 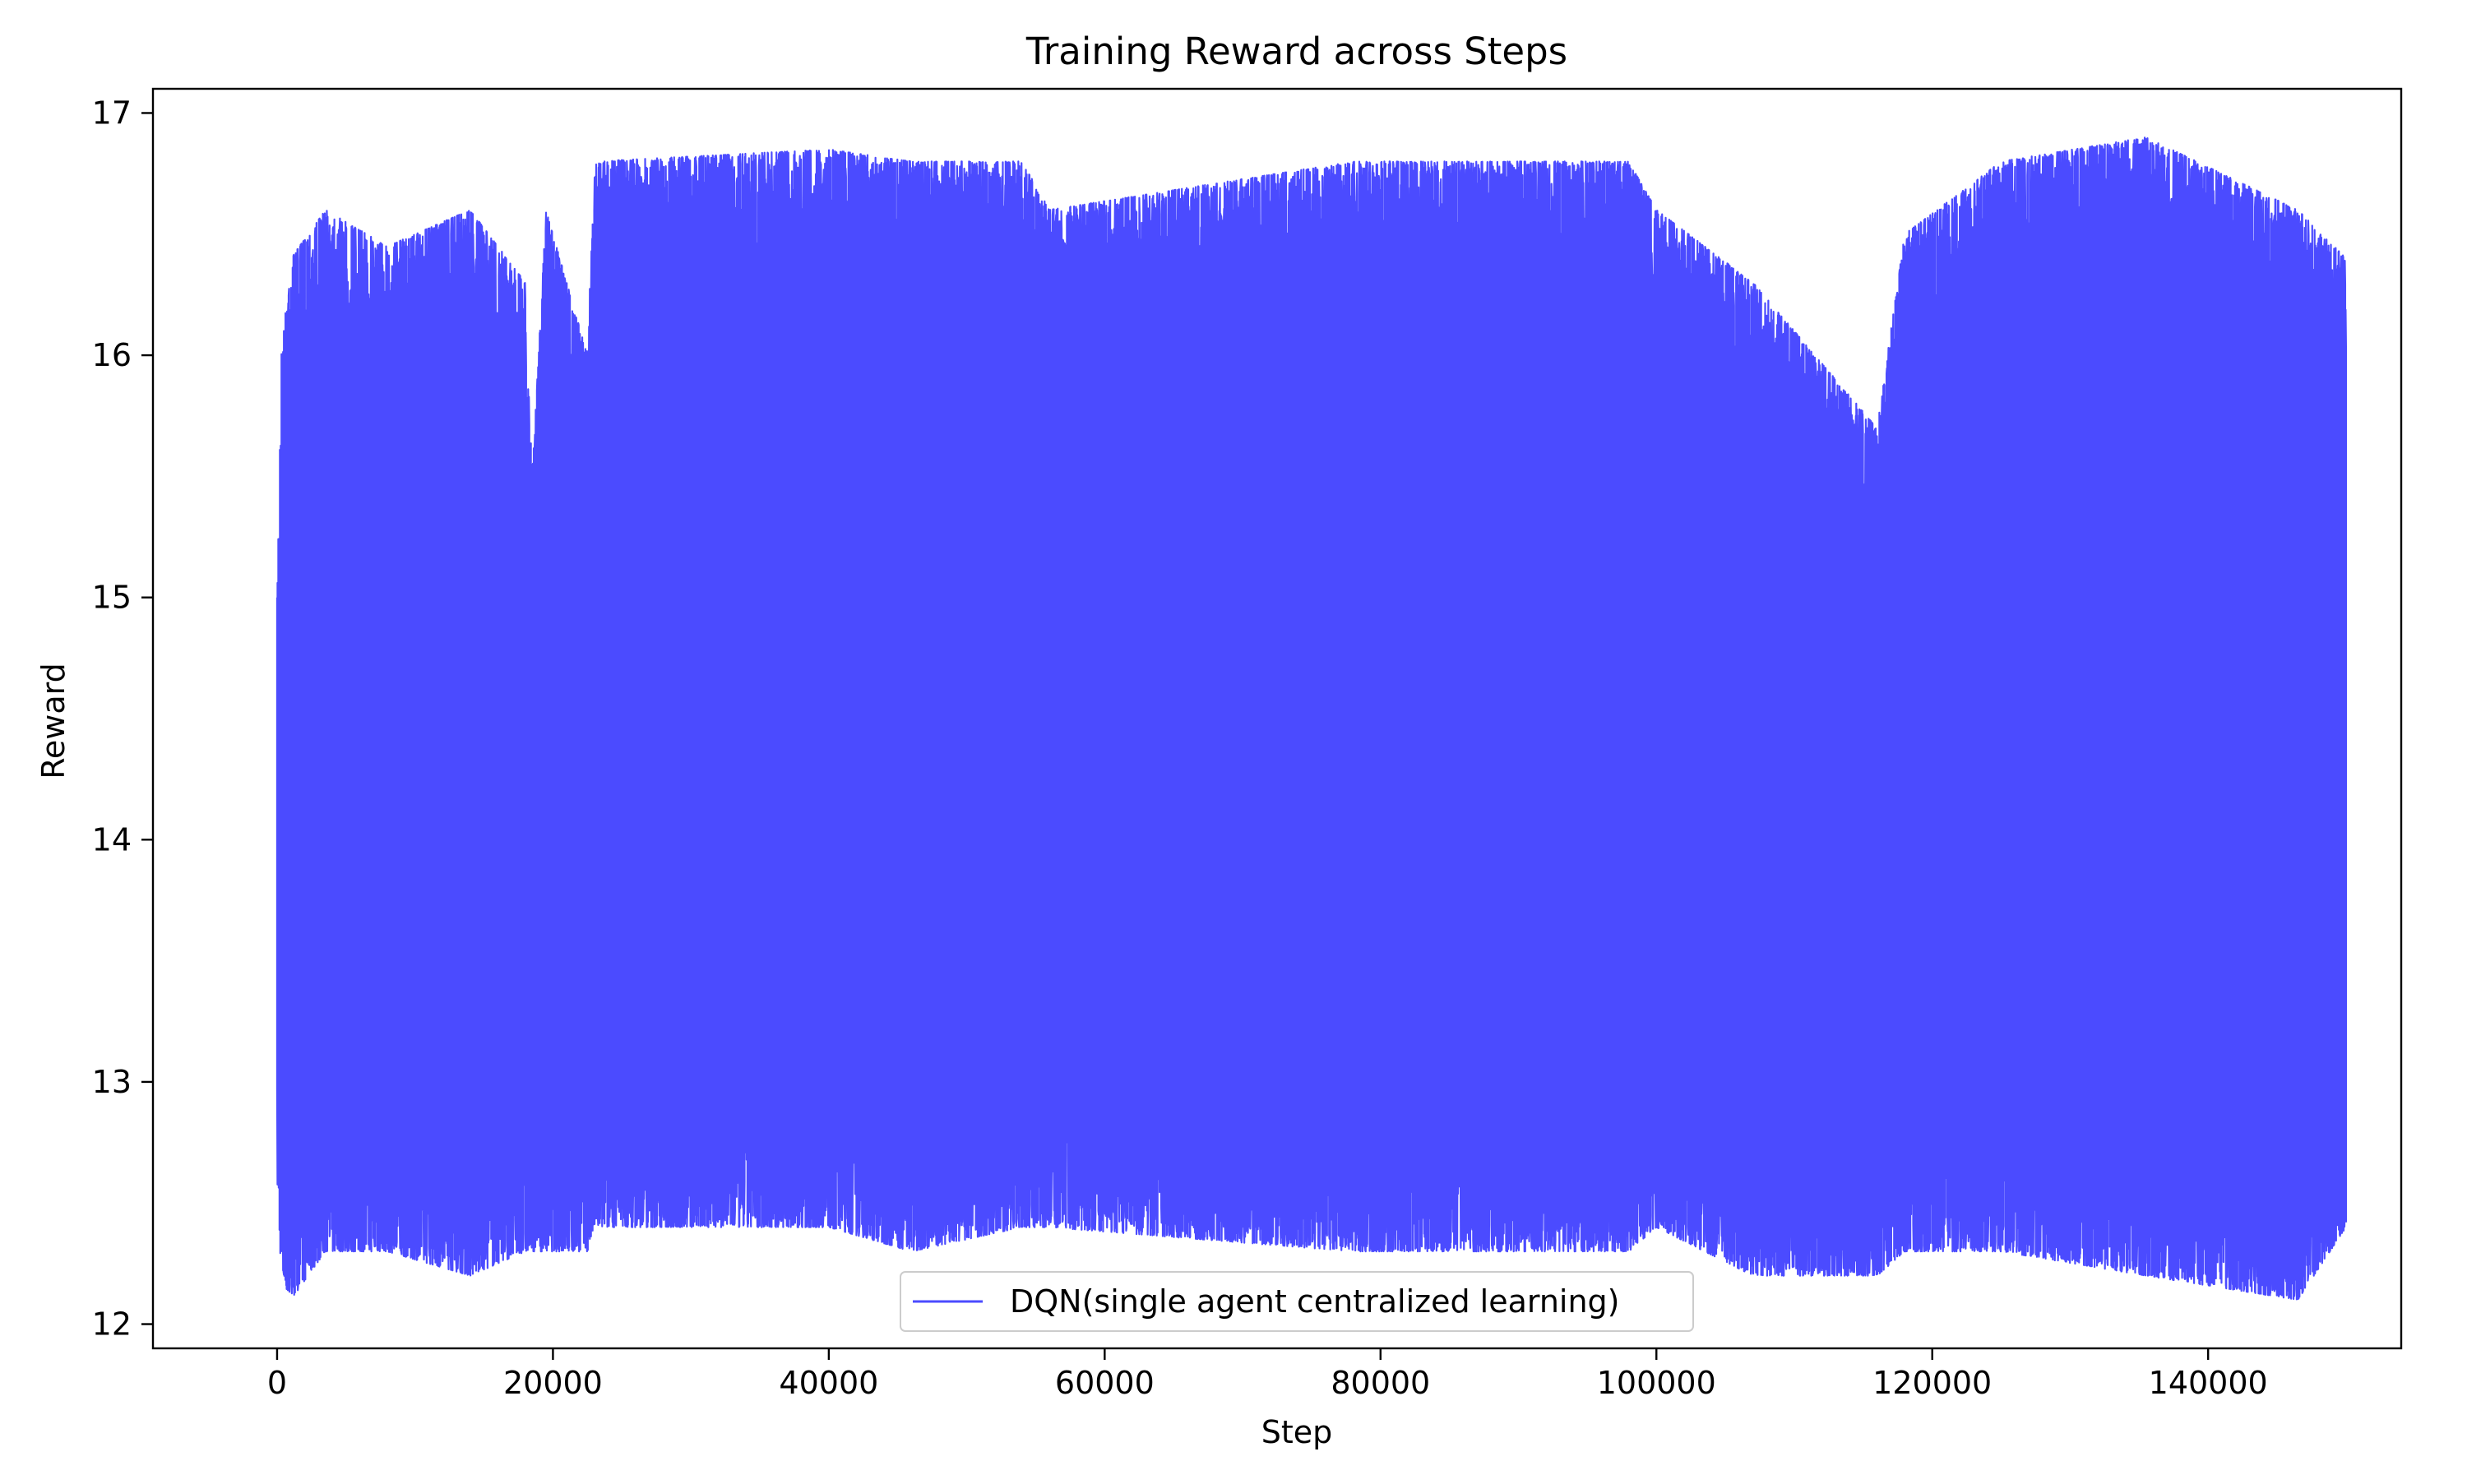 I want to click on legend: DQN(single agent centralized learning), so click(x=1297, y=1301).